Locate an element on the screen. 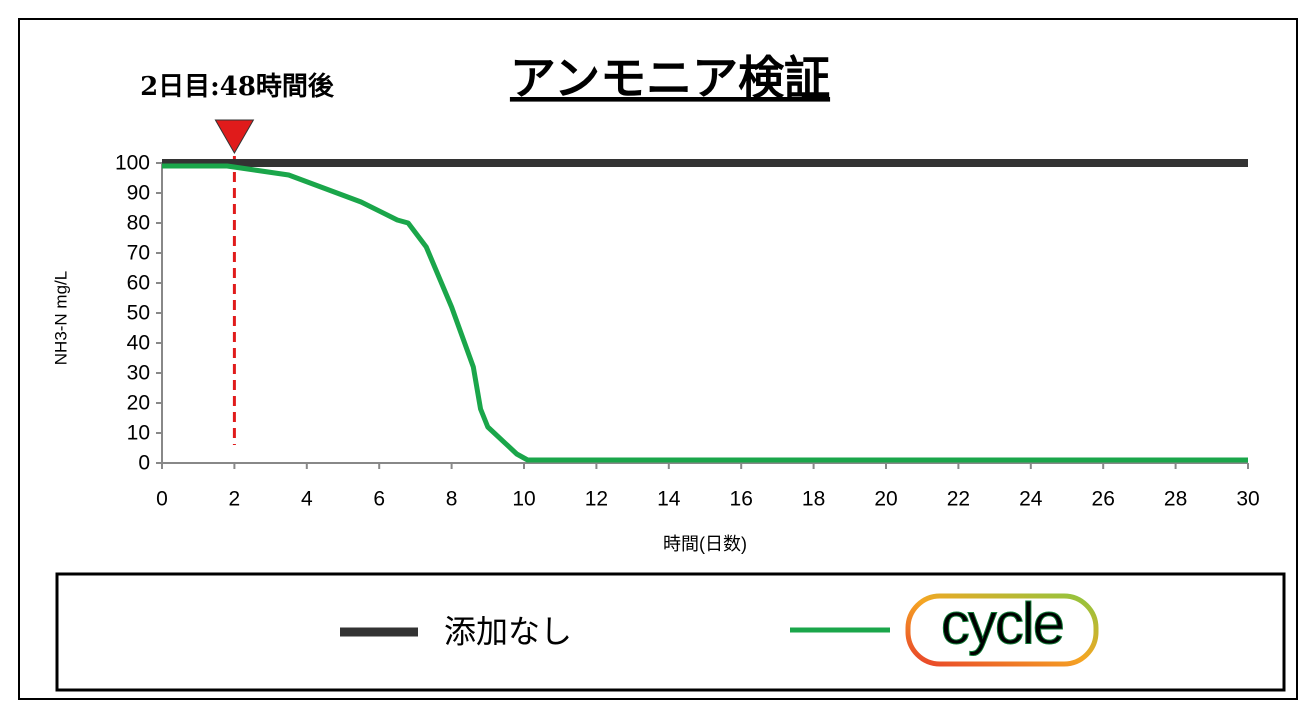 This screenshot has height=710, width=1315. y-tick-label: 90 is located at coordinates (138, 193).